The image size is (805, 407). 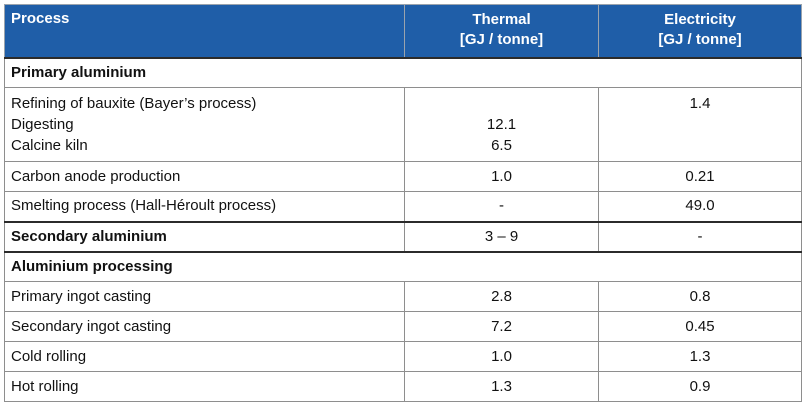 I want to click on thermal-value: 12.1, so click(x=501, y=124).